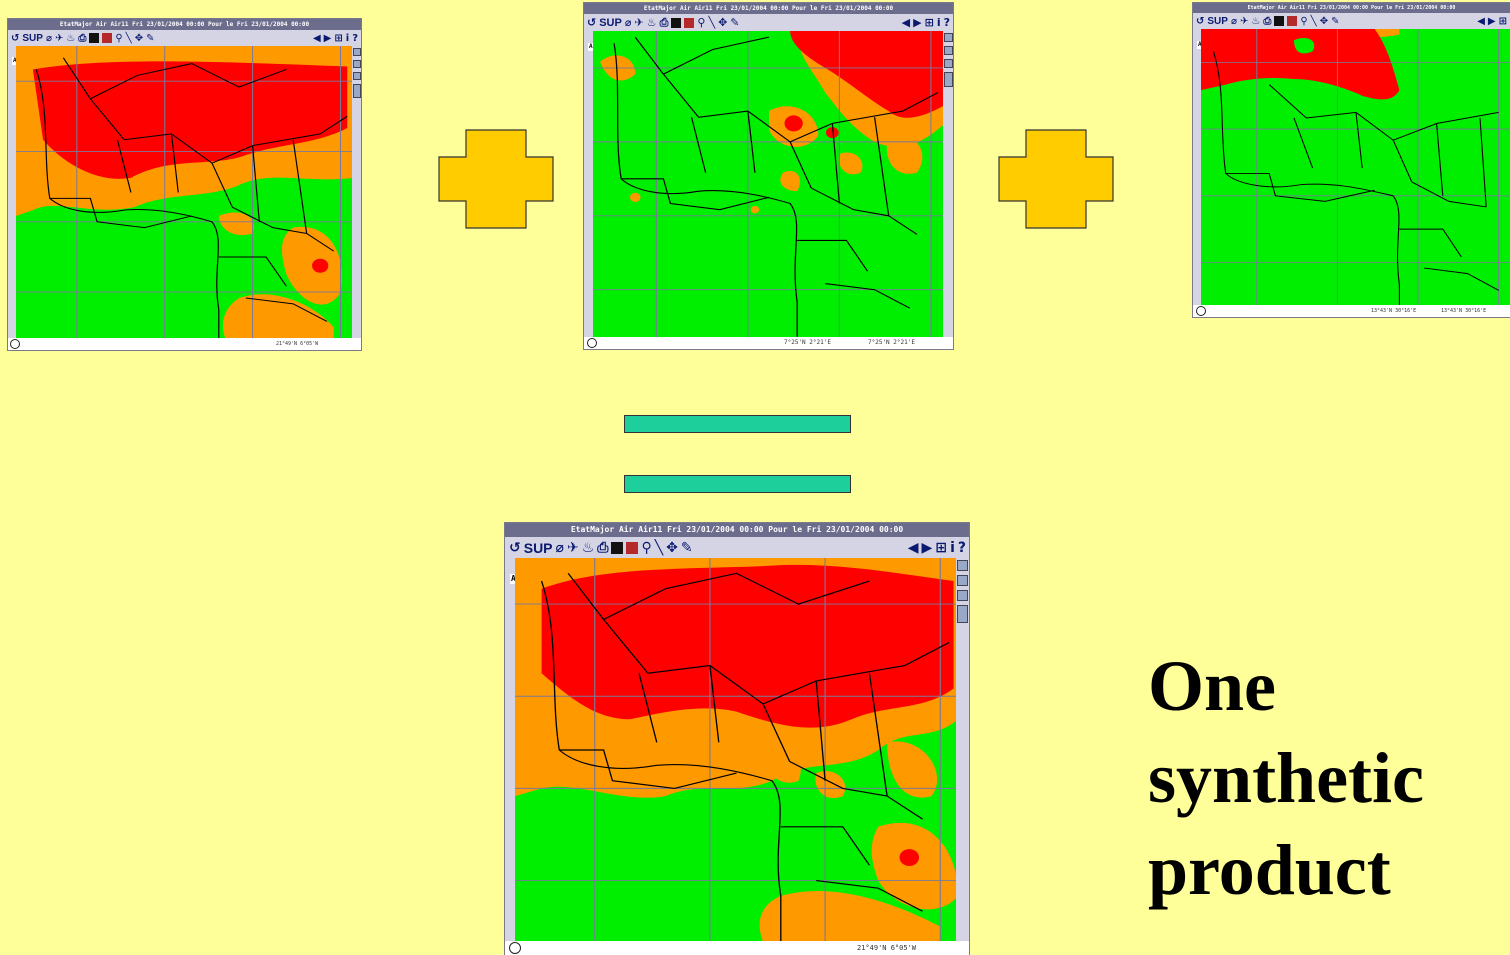 The image size is (1510, 955). Describe the element at coordinates (887, 948) in the screenshot. I see `coord-readout-b: 21°49'N 6°05'W` at that location.